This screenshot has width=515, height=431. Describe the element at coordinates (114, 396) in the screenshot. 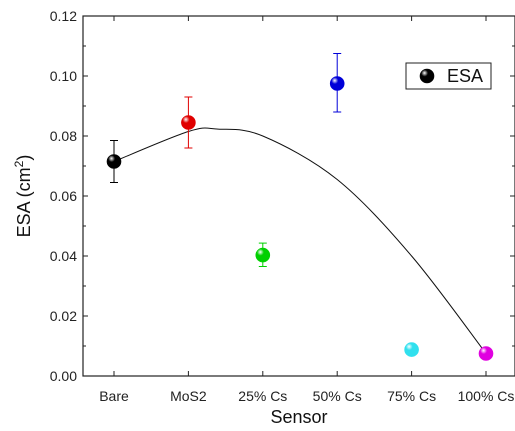

I see `x-tick-label: Bare` at that location.